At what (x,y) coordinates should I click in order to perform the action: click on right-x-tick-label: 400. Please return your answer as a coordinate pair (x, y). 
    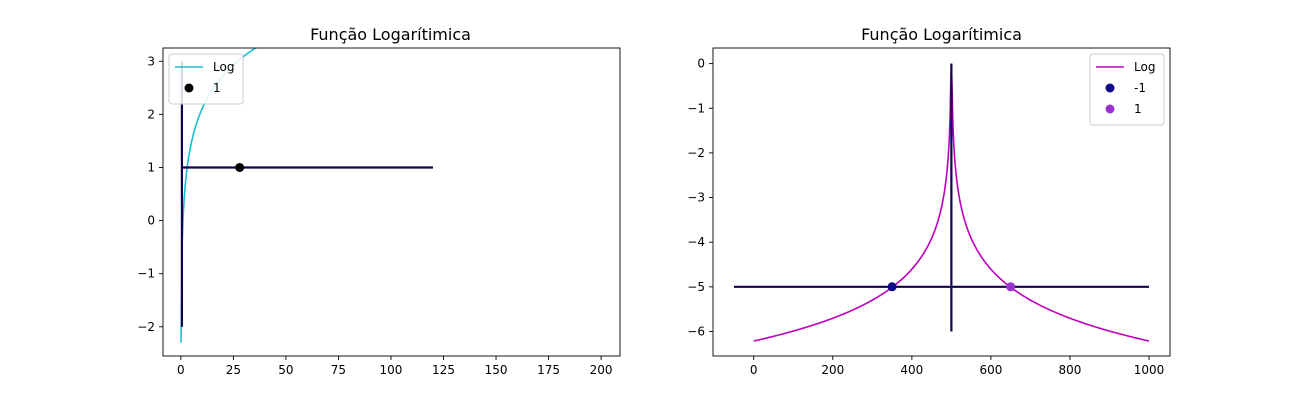
    Looking at the image, I should click on (911, 370).